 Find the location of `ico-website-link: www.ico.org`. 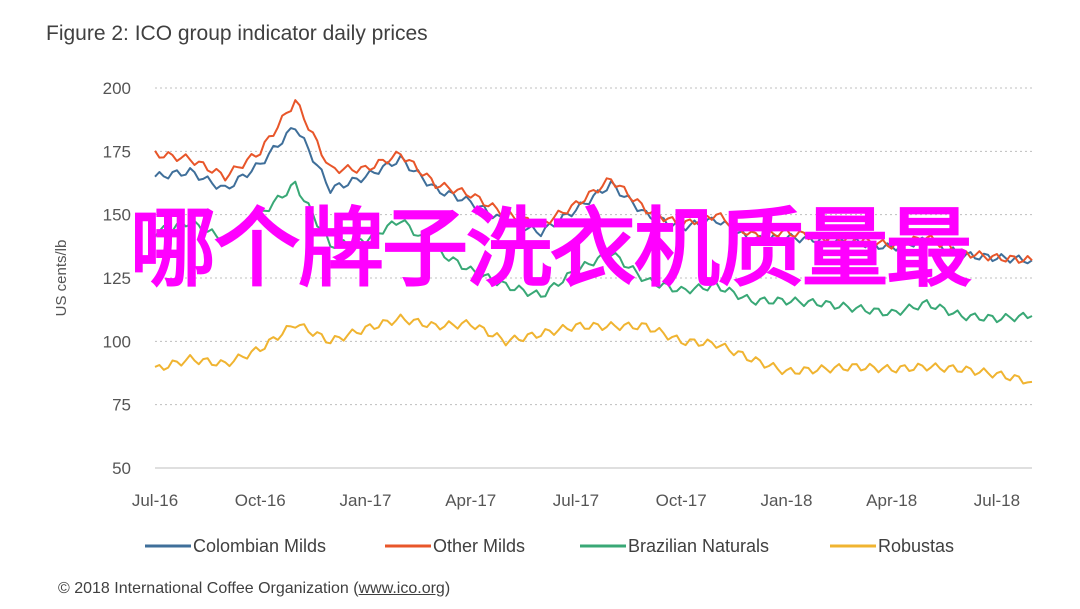

ico-website-link: www.ico.org is located at coordinates (401, 588).